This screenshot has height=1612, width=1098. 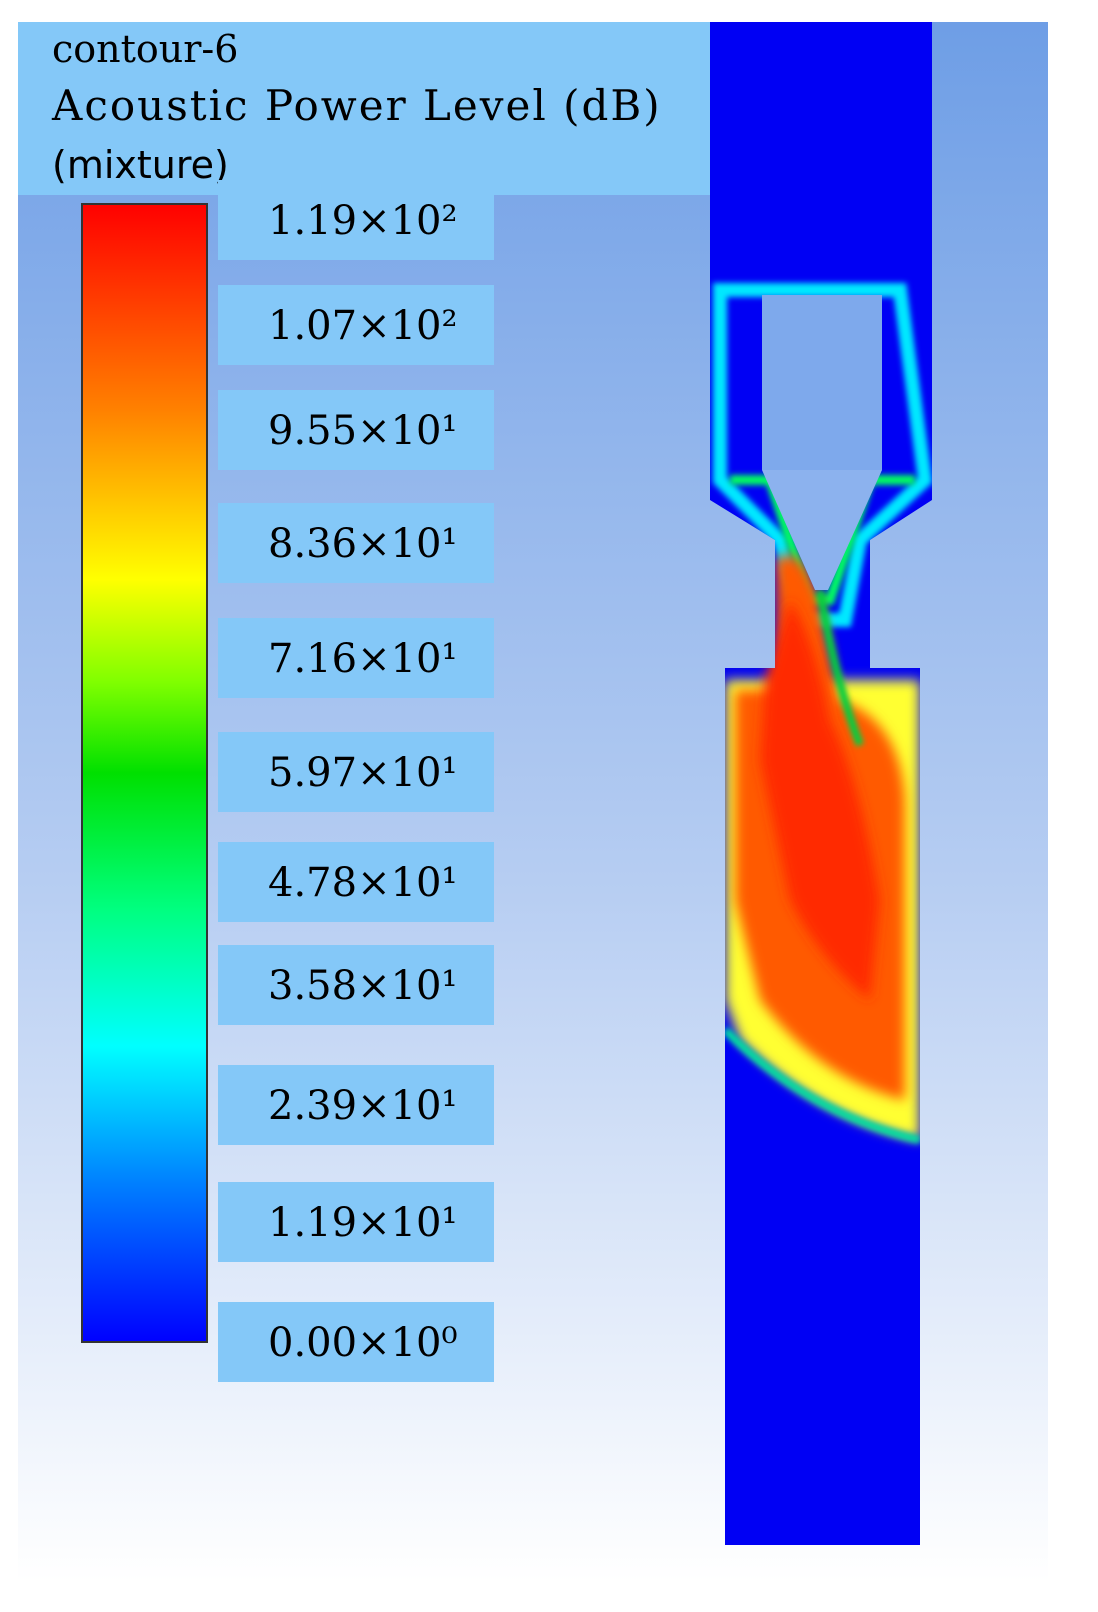 What do you see at coordinates (363, 544) in the screenshot?
I see `legend-label: 8.36×10¹` at bounding box center [363, 544].